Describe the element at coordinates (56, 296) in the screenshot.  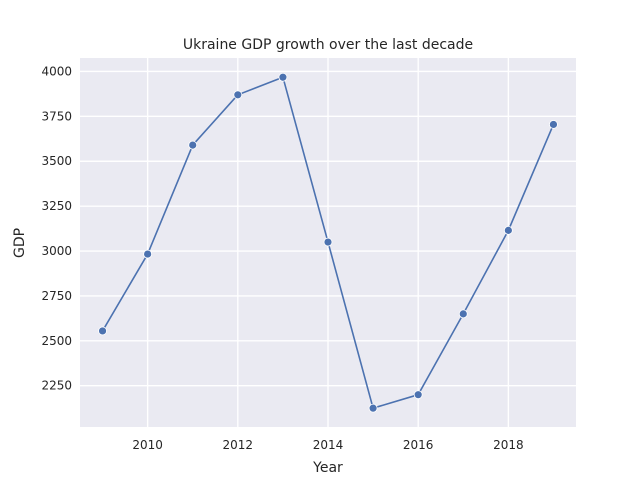
I see `y-tick-label: 2750` at that location.